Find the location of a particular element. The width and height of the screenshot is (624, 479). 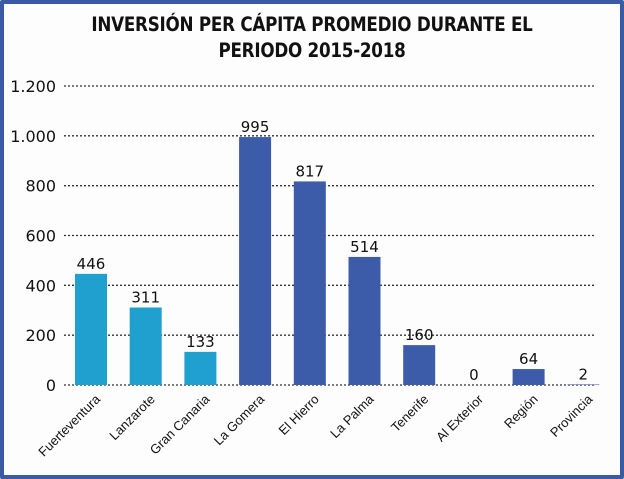

y-tick-label: 800 is located at coordinates (40, 186).